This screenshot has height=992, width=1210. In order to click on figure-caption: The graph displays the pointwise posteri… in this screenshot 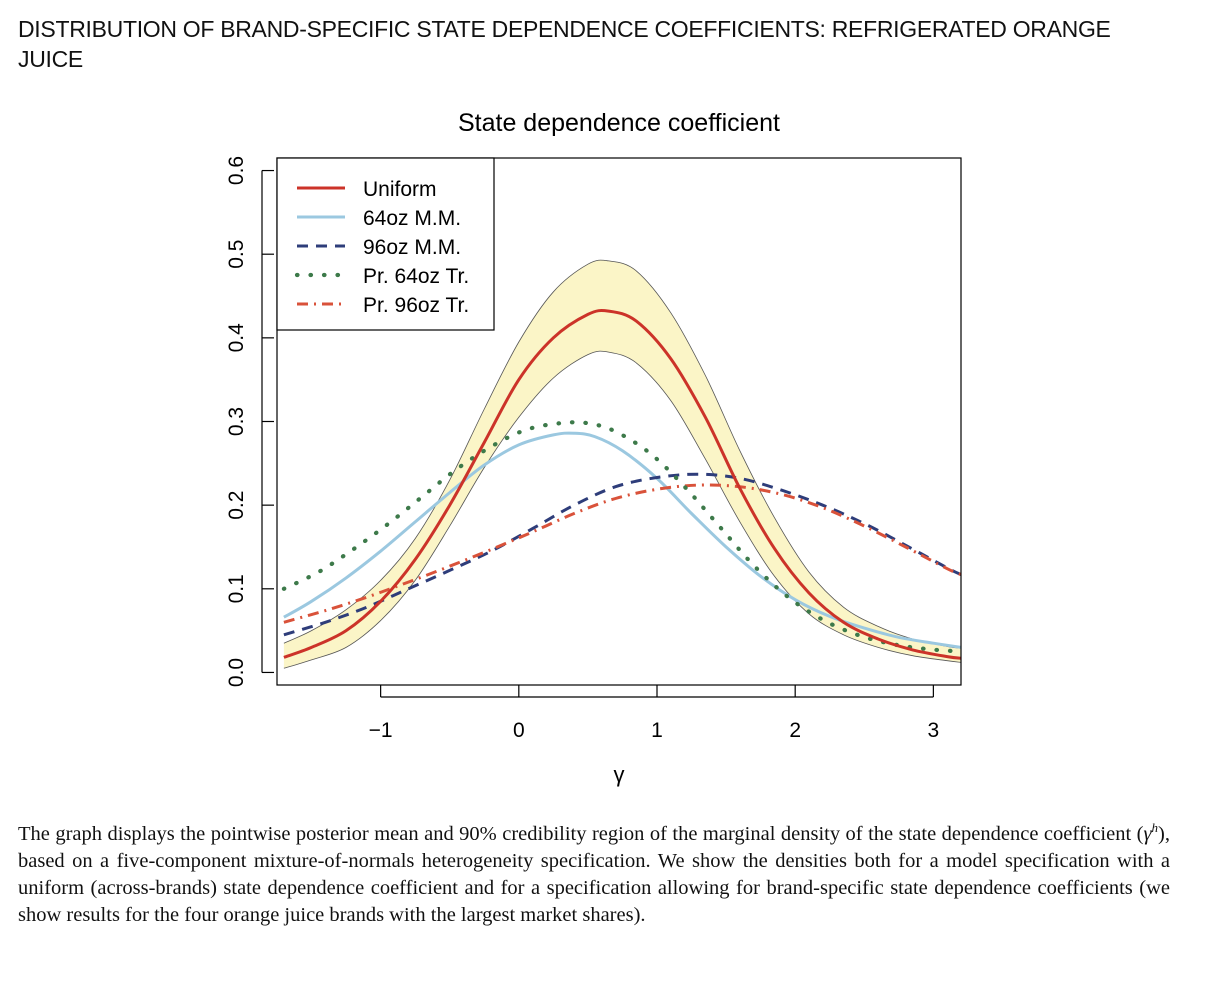, I will do `click(594, 871)`.